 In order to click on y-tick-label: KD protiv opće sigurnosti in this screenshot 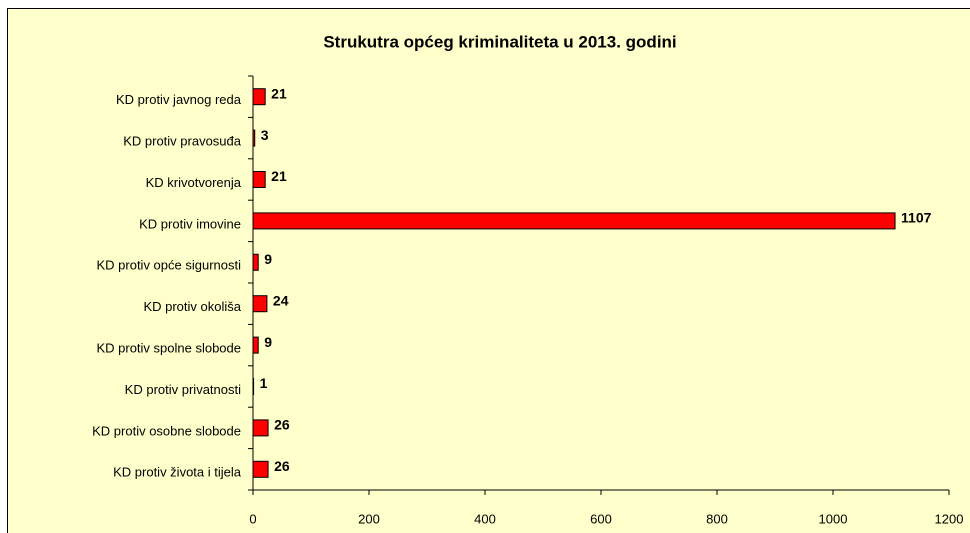, I will do `click(168, 265)`.